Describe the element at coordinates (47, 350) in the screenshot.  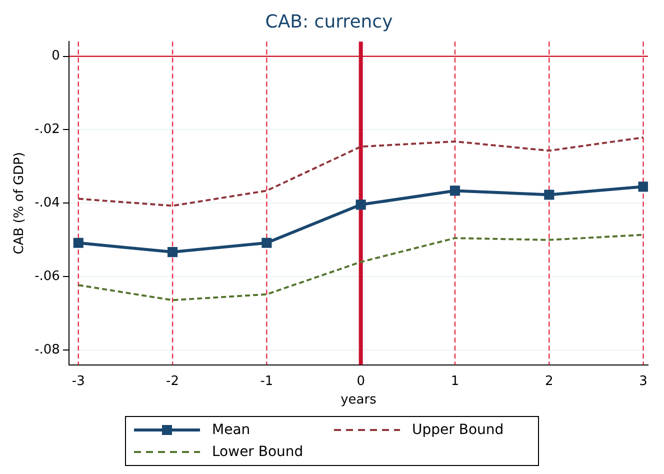
I see `y-tick-label: -.08` at that location.